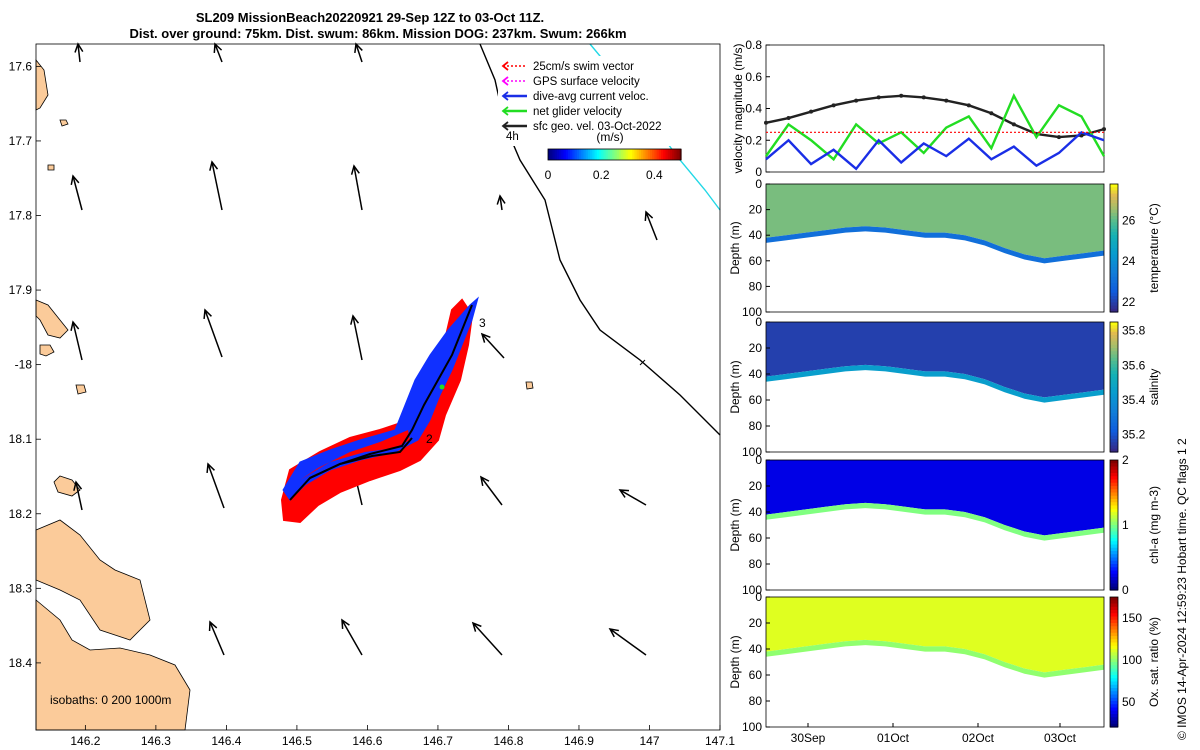  Describe the element at coordinates (21, 66) in the screenshot. I see `map-y-tick-label: 17.6` at that location.